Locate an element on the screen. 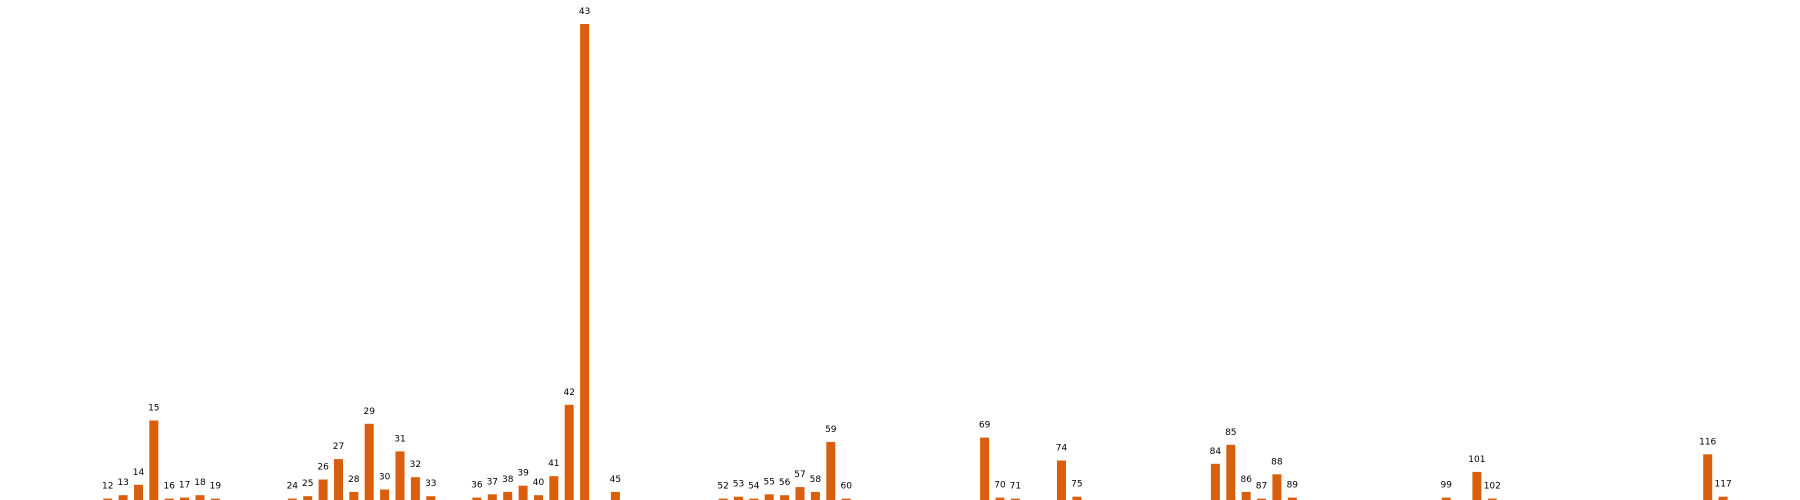 This screenshot has height=500, width=1800. bar-label-102: 102 is located at coordinates (1492, 487).